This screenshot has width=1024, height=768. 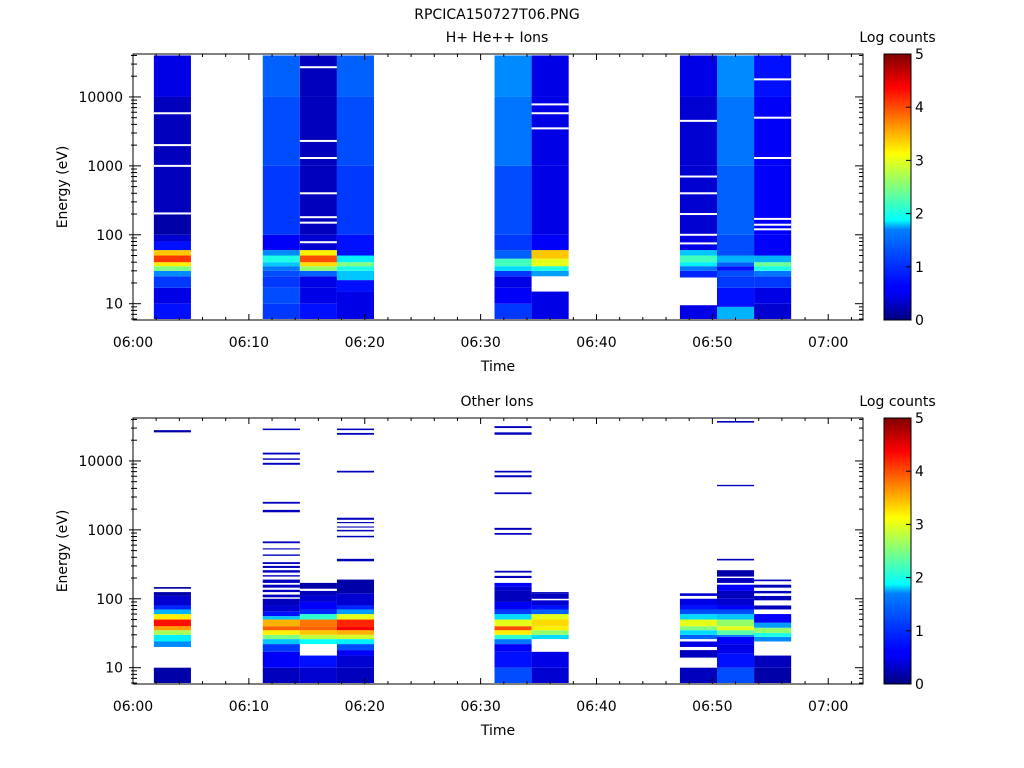 I want to click on x-tick-label: 06:10, so click(x=249, y=343).